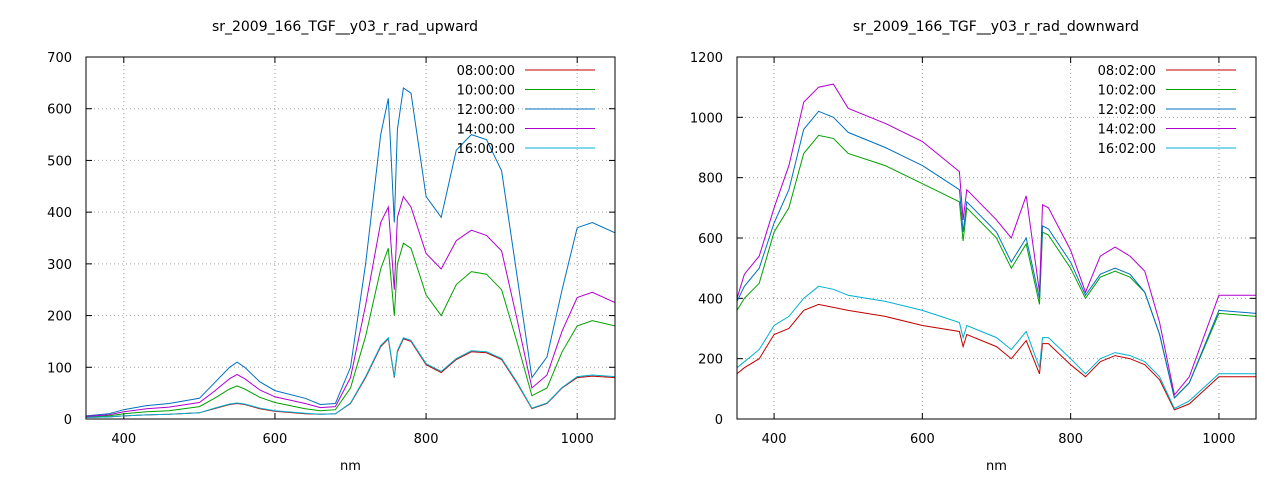 The height and width of the screenshot is (480, 1280). What do you see at coordinates (1127, 149) in the screenshot?
I see `legend-label: 16:02:00` at bounding box center [1127, 149].